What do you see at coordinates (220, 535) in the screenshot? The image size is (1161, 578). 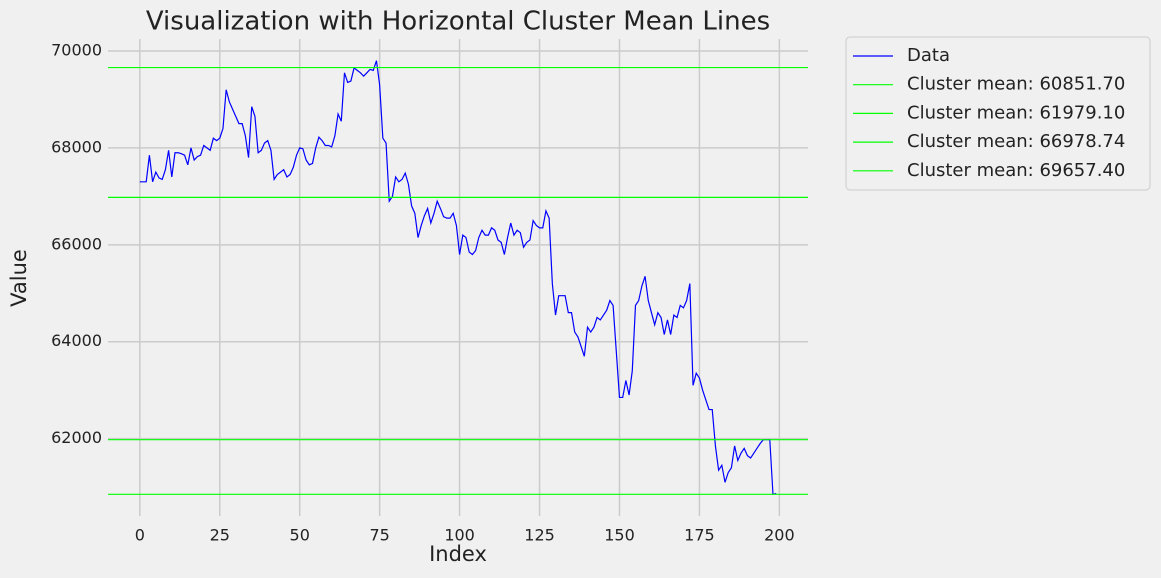 I see `x-tick-label: 25` at bounding box center [220, 535].